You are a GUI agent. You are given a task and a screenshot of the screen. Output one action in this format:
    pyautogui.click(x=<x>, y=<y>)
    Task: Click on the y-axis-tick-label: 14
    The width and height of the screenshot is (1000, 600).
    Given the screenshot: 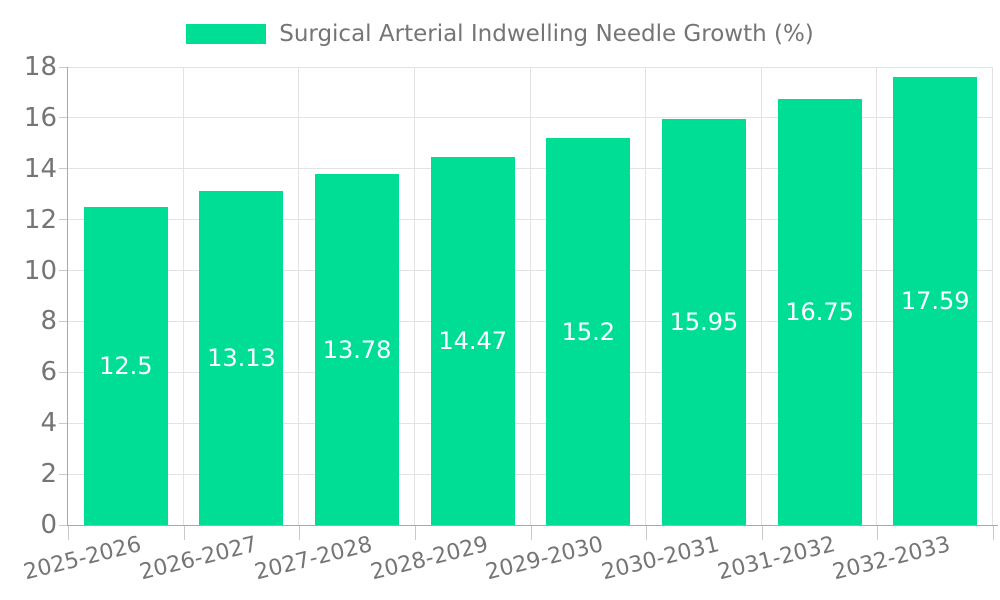 What is the action you would take?
    pyautogui.click(x=40, y=168)
    